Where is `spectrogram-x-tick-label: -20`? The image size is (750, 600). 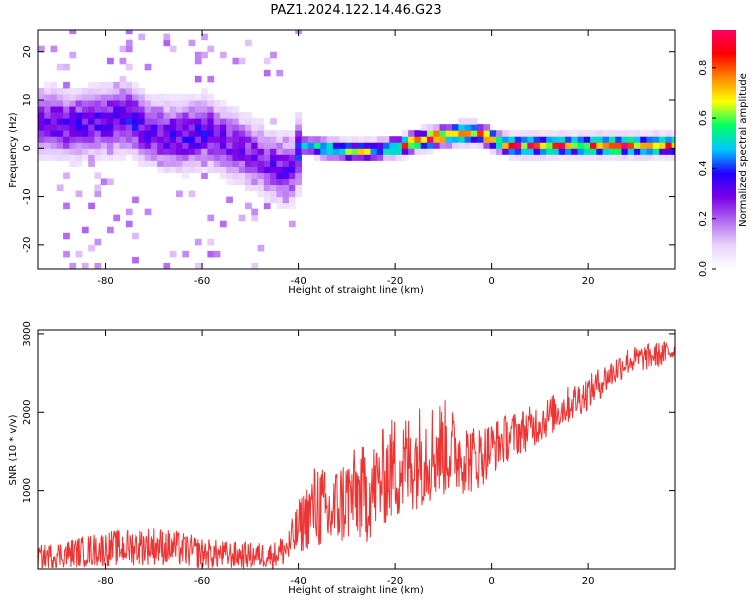
spectrogram-x-tick-label: -20 is located at coordinates (395, 281).